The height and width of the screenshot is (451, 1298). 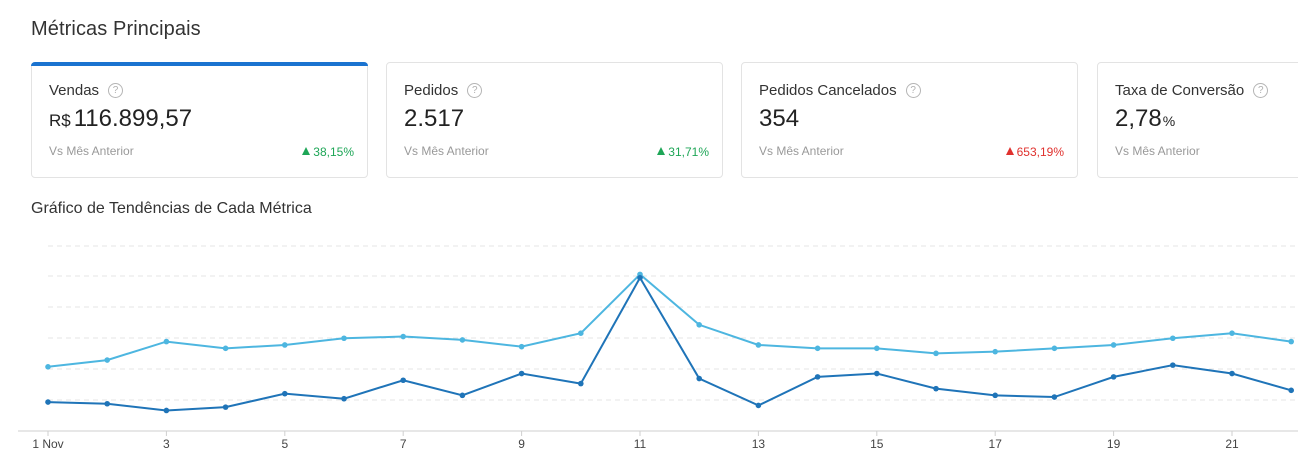 I want to click on metric-label: Vendas, so click(x=74, y=90).